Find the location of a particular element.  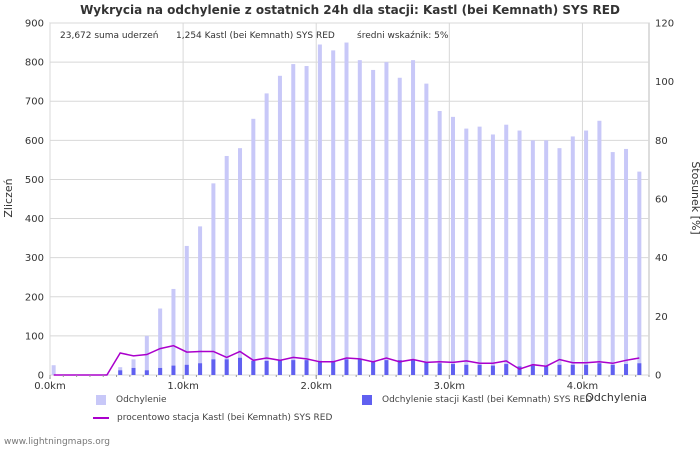

y-tick-right-label: 40 is located at coordinates (661, 258).